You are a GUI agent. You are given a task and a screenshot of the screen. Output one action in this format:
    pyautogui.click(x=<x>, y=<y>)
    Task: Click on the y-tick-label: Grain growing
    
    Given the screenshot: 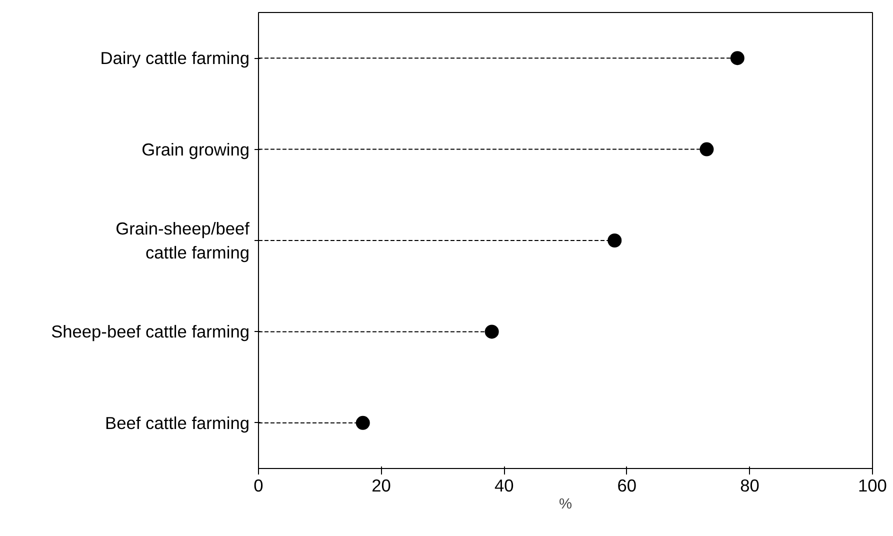 What is the action you would take?
    pyautogui.click(x=196, y=149)
    